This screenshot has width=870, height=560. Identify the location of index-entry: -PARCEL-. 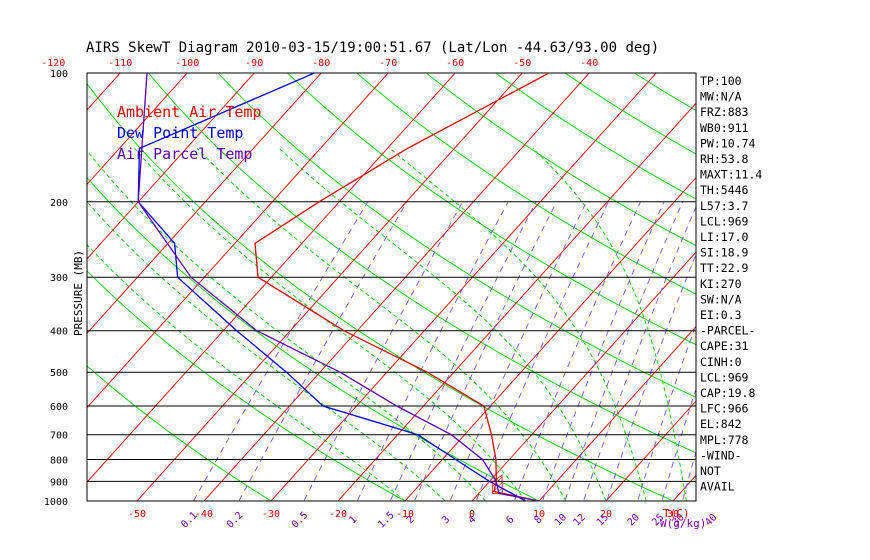
(727, 331).